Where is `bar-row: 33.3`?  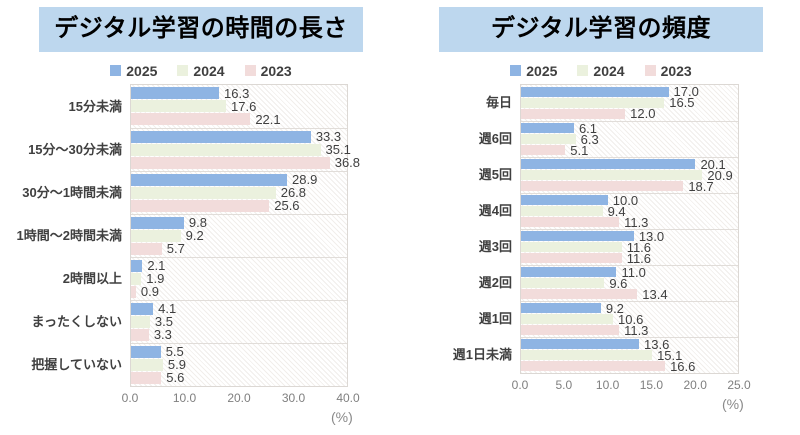 bar-row: 33.3 is located at coordinates (239, 136).